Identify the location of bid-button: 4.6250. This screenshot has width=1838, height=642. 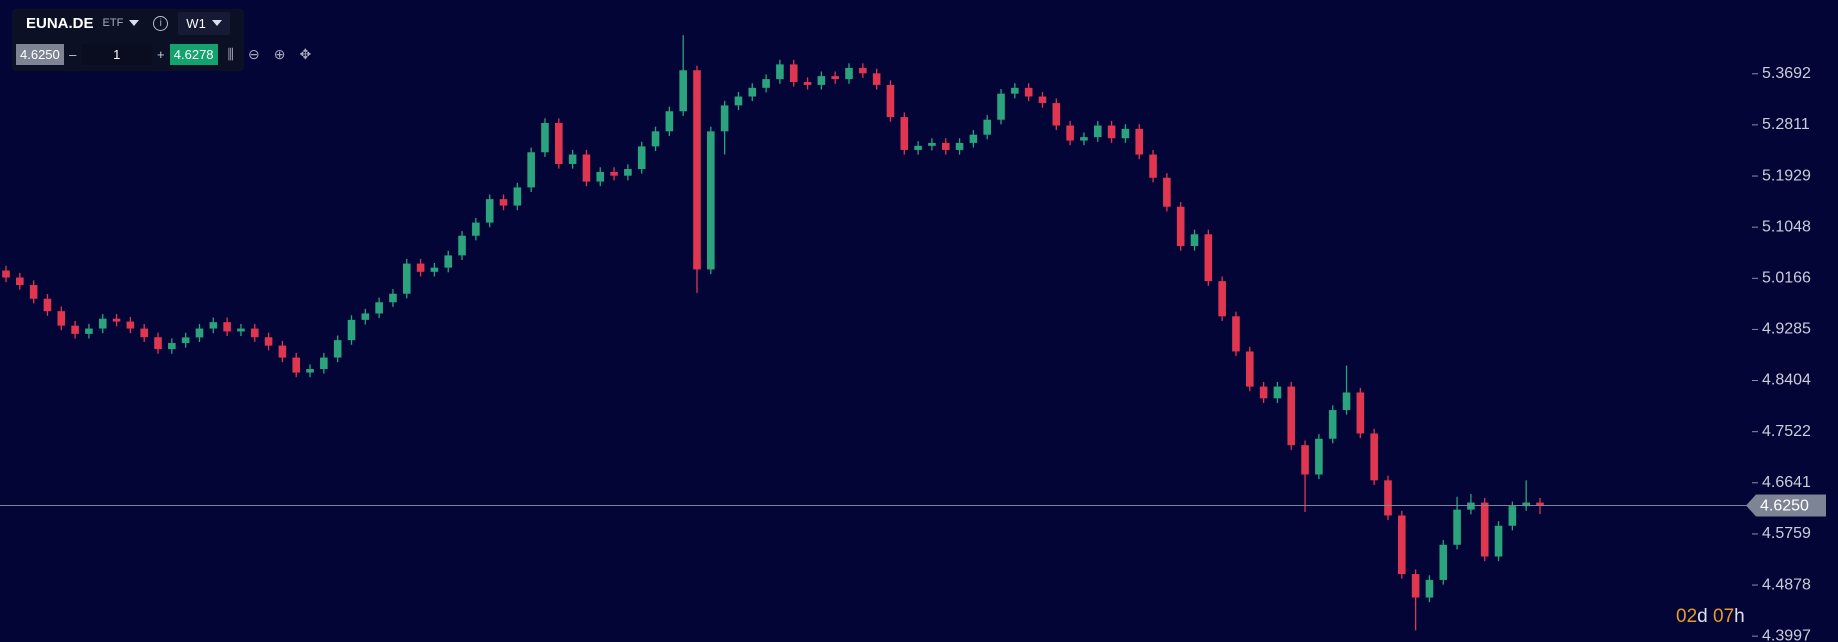
(40, 54).